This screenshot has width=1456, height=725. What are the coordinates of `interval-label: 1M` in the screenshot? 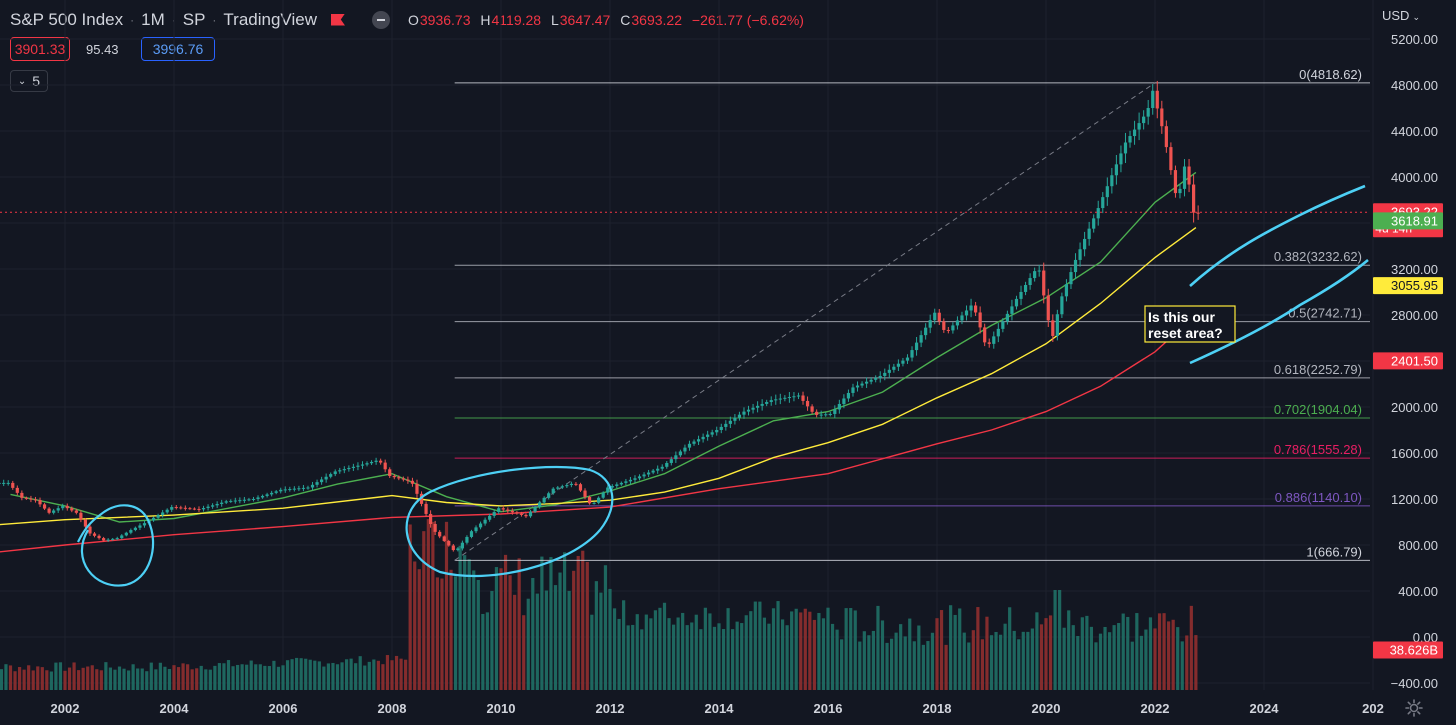 It's located at (153, 19).